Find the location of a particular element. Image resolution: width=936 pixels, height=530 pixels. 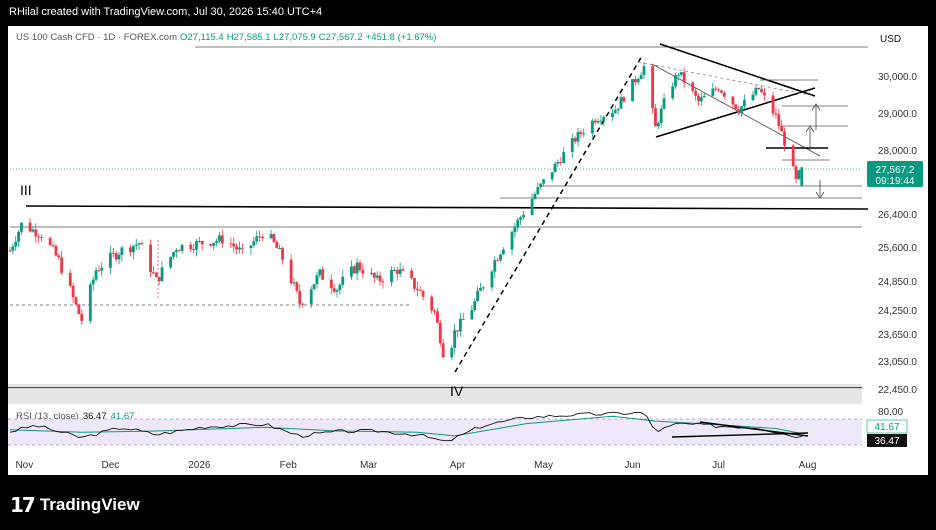

ohlc-close: C27,567.2 is located at coordinates (340, 37).